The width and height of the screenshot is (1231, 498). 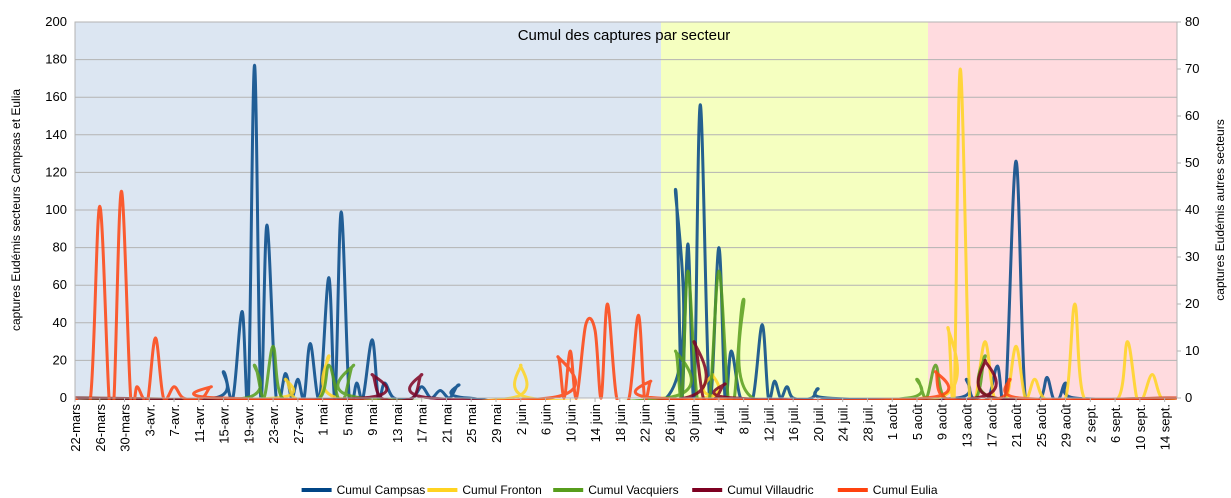 I want to click on x-tick-label: 30 juin, so click(x=694, y=423).